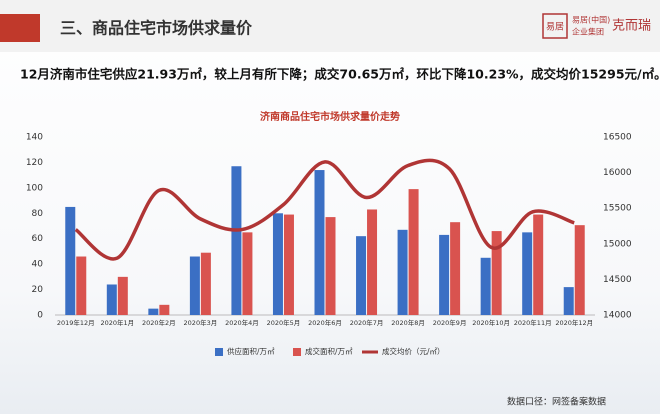 Image resolution: width=660 pixels, height=414 pixels. Describe the element at coordinates (408, 322) in the screenshot. I see `x-tick-label: 2020年8月` at that location.